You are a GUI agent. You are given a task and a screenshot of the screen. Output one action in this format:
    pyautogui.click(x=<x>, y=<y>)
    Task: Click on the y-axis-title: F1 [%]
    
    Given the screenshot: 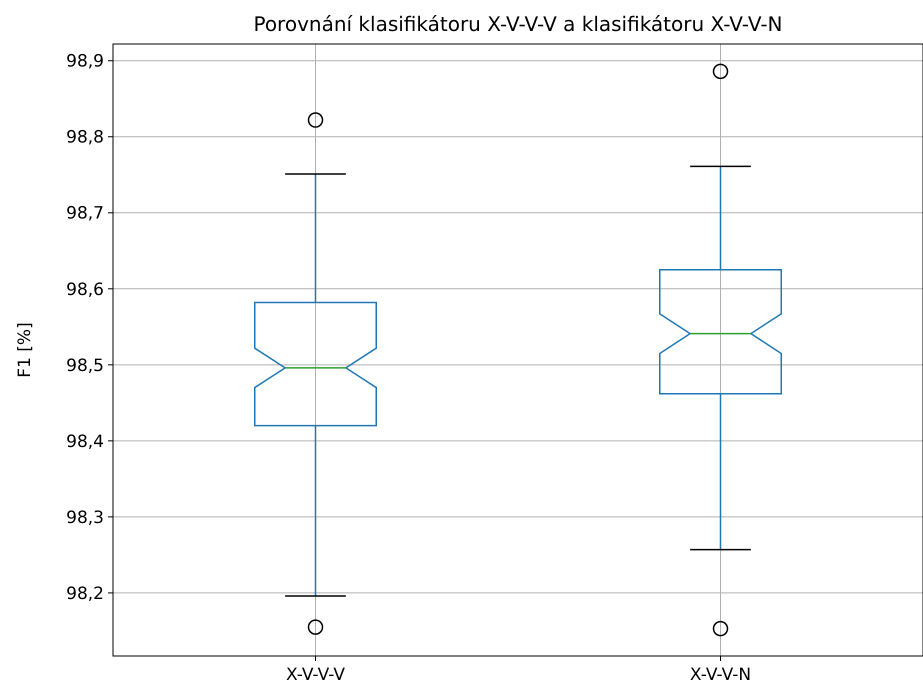 What is the action you would take?
    pyautogui.click(x=25, y=350)
    